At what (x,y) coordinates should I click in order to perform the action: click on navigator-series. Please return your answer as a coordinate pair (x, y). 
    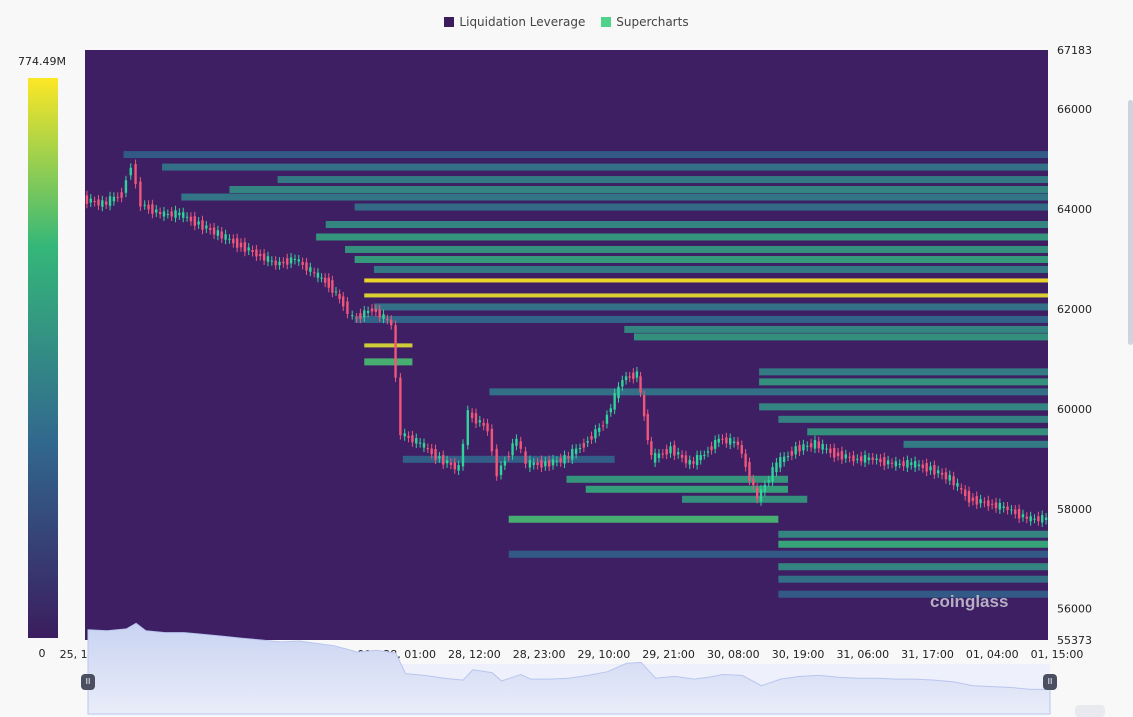
    Looking at the image, I should click on (569, 668).